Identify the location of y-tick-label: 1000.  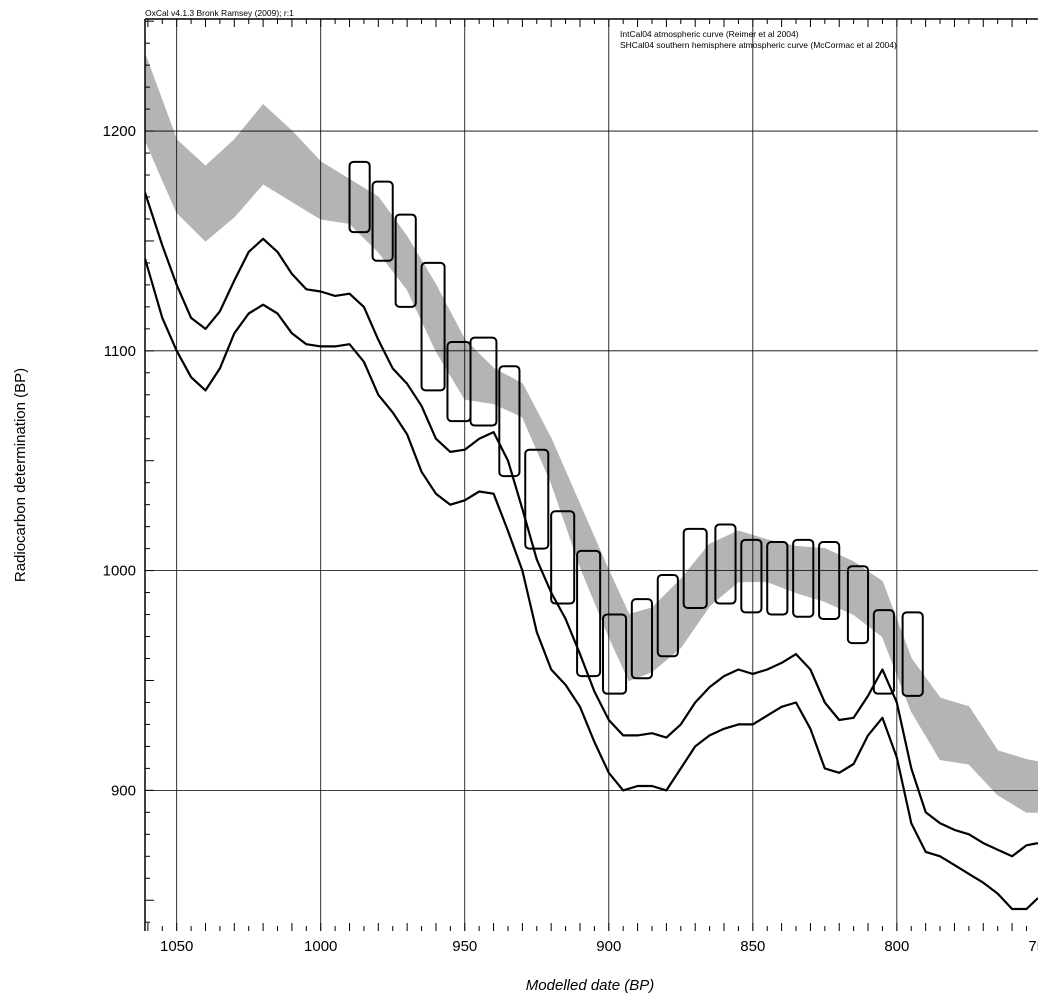
(119, 571).